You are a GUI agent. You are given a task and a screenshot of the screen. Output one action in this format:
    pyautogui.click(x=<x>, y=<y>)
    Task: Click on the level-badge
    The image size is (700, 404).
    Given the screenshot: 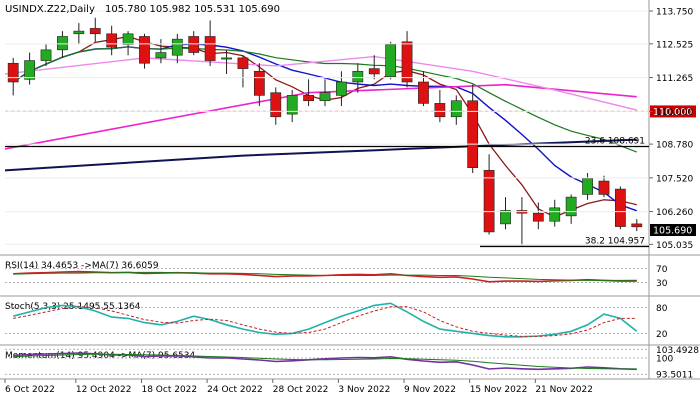 What is the action you would take?
    pyautogui.click(x=673, y=111)
    